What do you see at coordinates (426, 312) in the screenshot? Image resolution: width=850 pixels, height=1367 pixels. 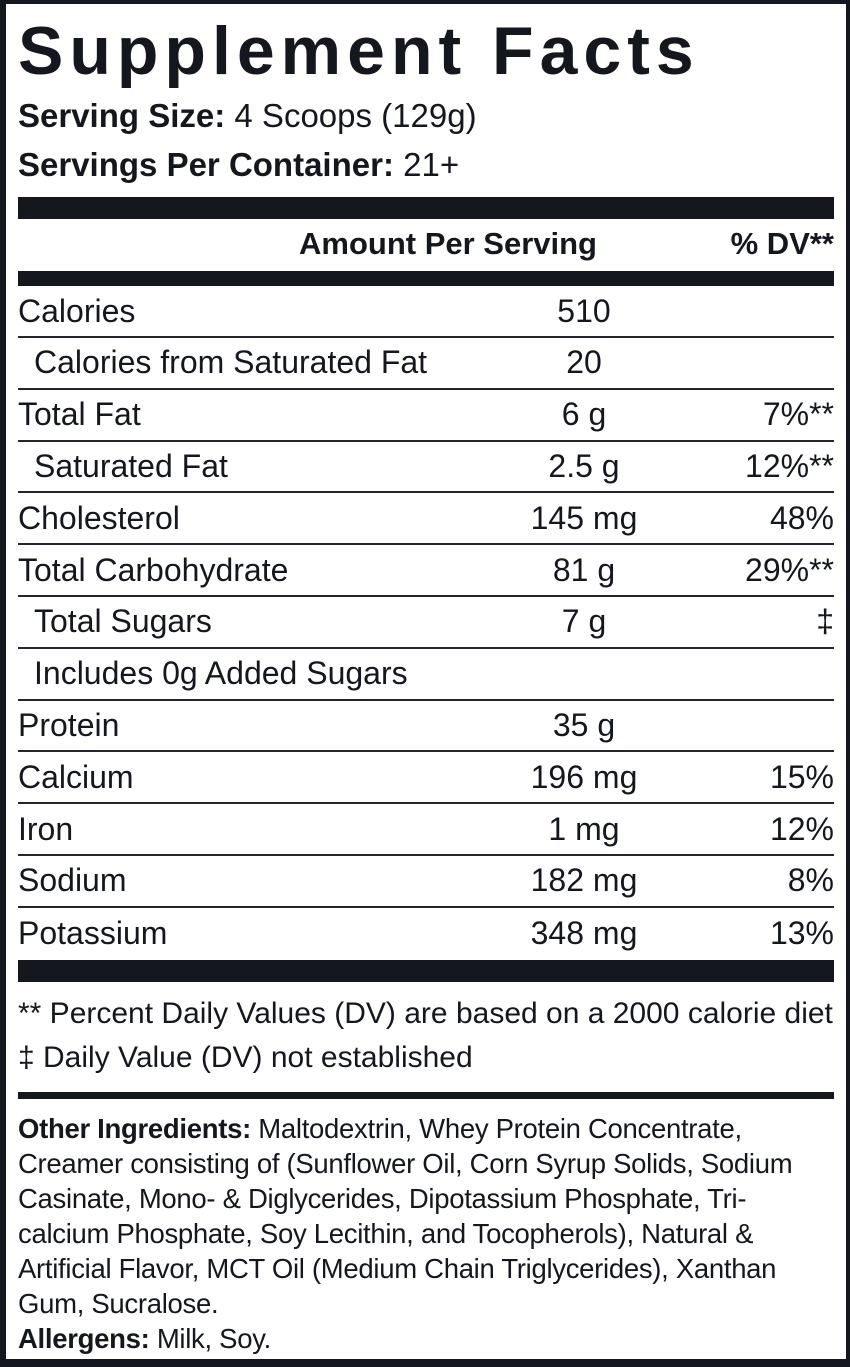 I see `table-row: Calories 510` at bounding box center [426, 312].